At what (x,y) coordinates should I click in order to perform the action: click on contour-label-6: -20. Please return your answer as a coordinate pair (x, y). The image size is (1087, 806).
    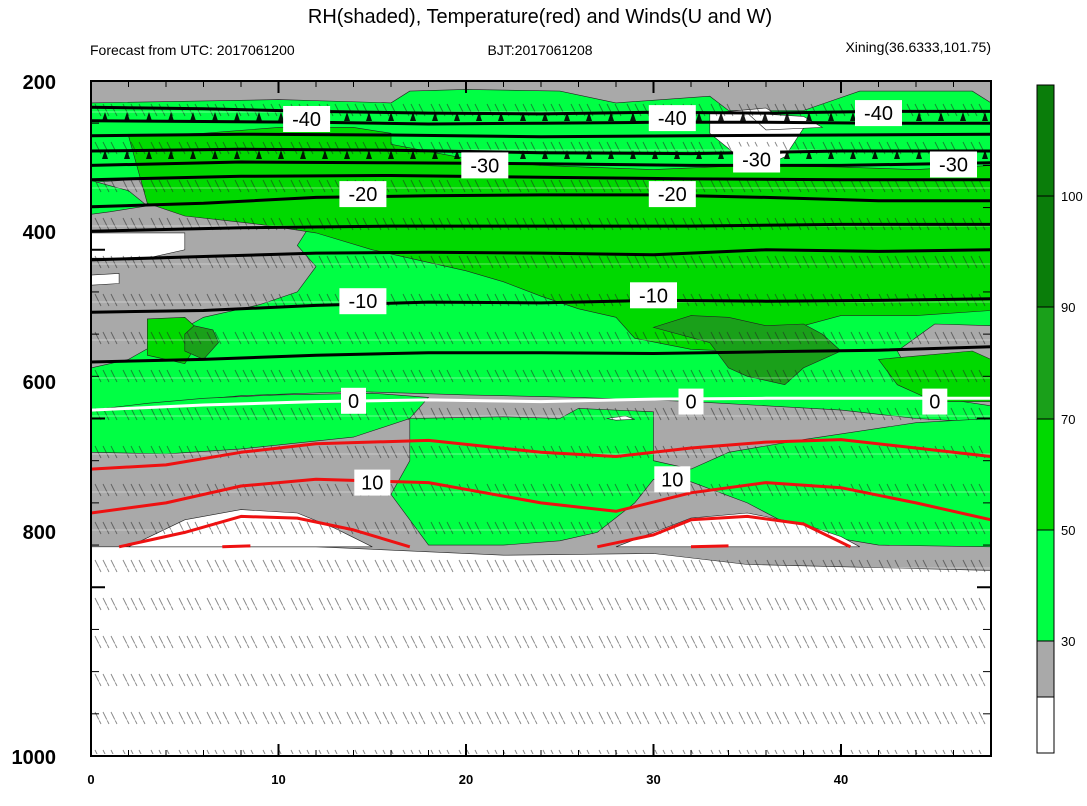
    Looking at the image, I should click on (362, 195).